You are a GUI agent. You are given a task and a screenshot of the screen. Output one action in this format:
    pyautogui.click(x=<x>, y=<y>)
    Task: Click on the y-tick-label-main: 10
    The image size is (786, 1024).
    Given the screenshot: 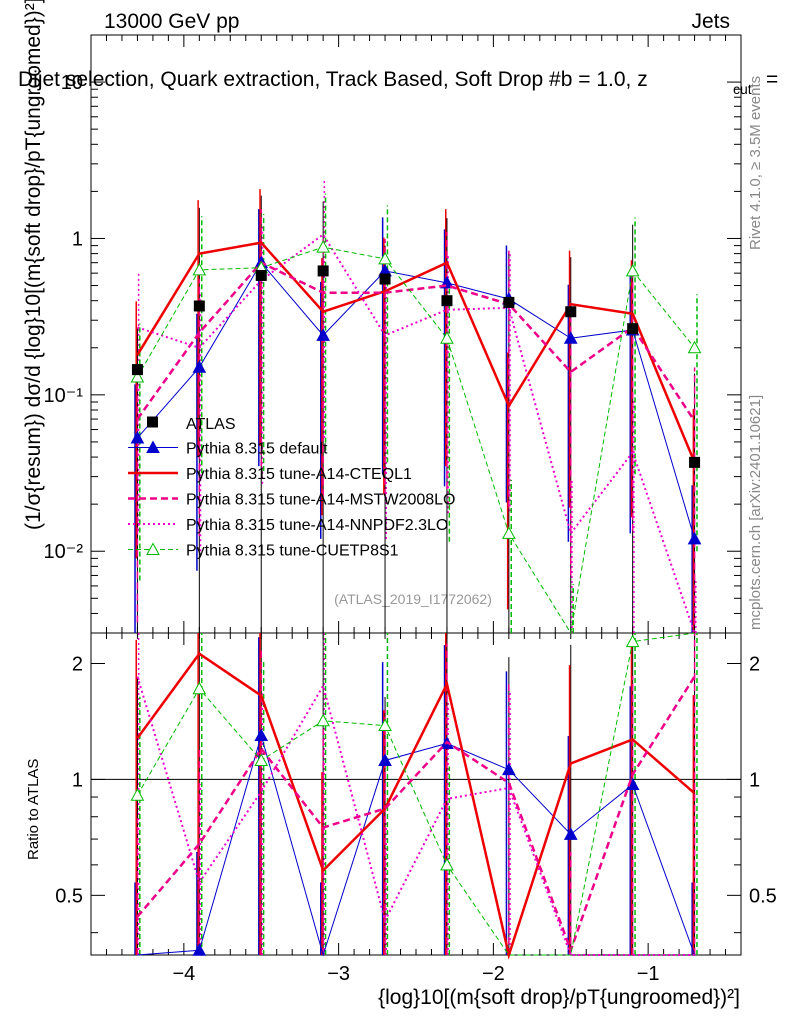 What is the action you would take?
    pyautogui.click(x=72, y=83)
    